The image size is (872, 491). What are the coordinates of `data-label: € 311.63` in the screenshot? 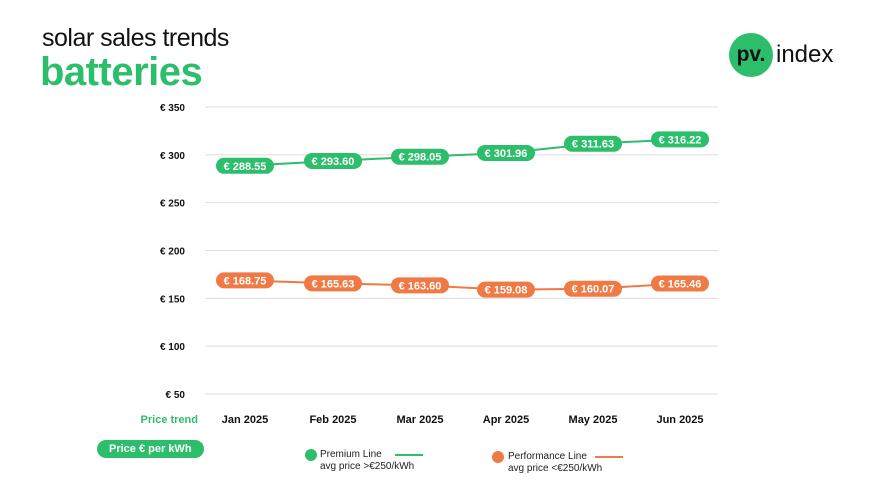 It's located at (593, 145).